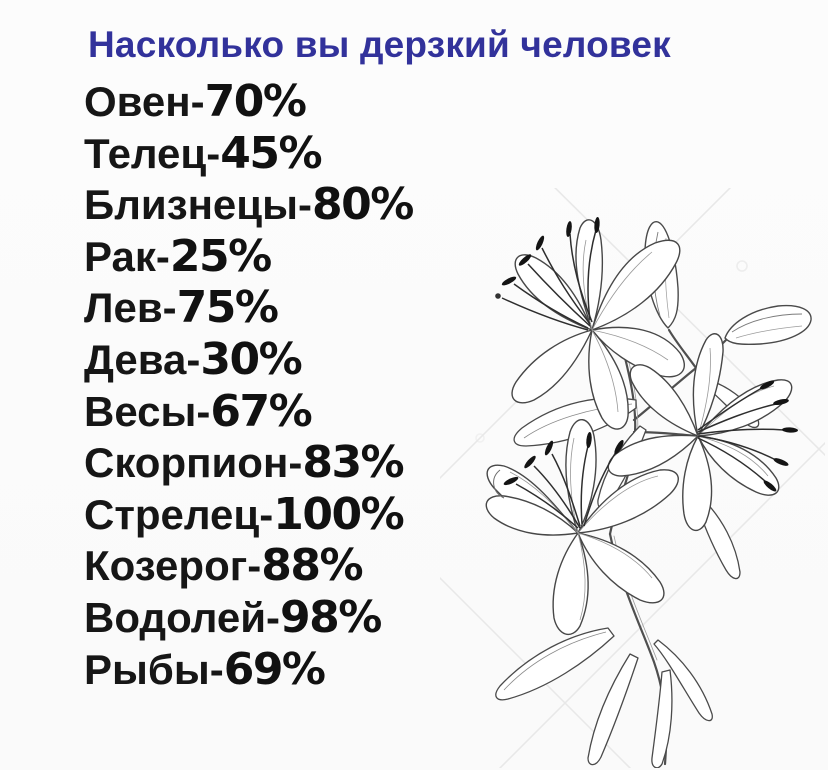  I want to click on zodiac-sign-label: Весы, so click(140, 411).